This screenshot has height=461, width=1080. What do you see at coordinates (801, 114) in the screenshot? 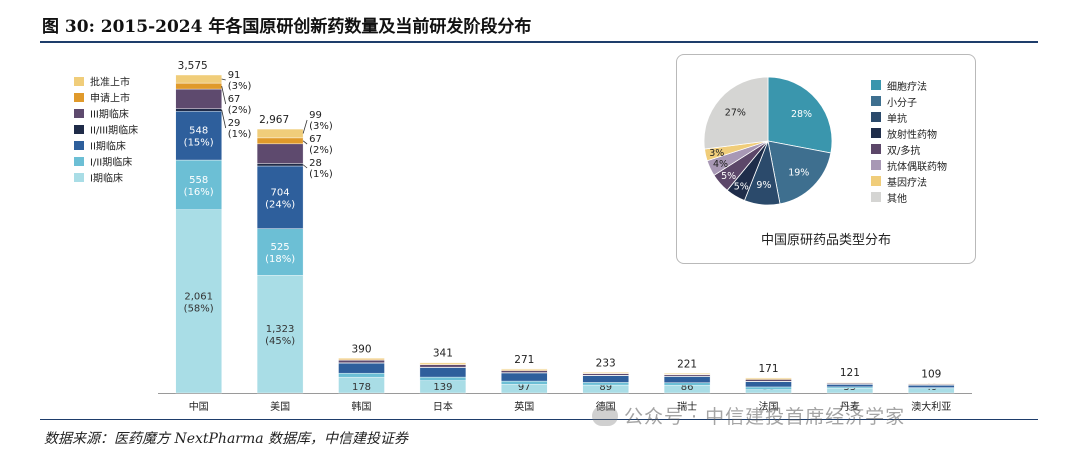
I see `pie-label: 28%` at bounding box center [801, 114].